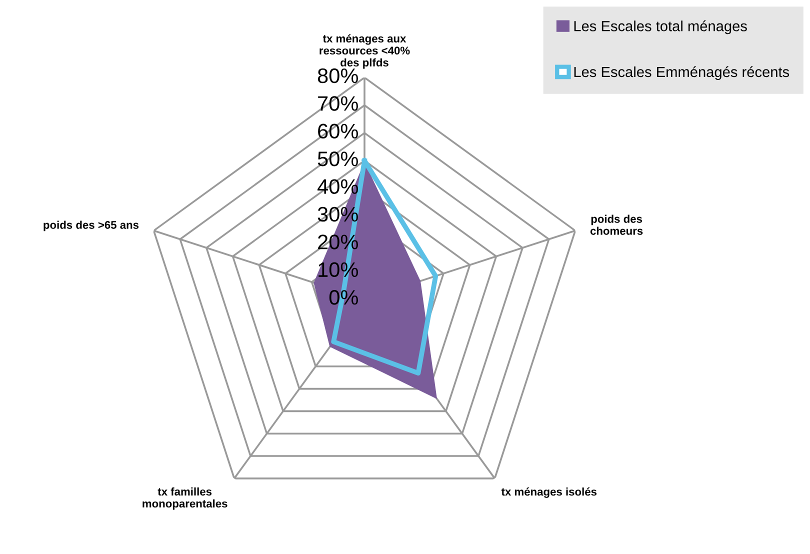 This screenshot has height=554, width=810. Describe the element at coordinates (660, 27) in the screenshot. I see `legend-label: Les Escales total ménages` at that location.